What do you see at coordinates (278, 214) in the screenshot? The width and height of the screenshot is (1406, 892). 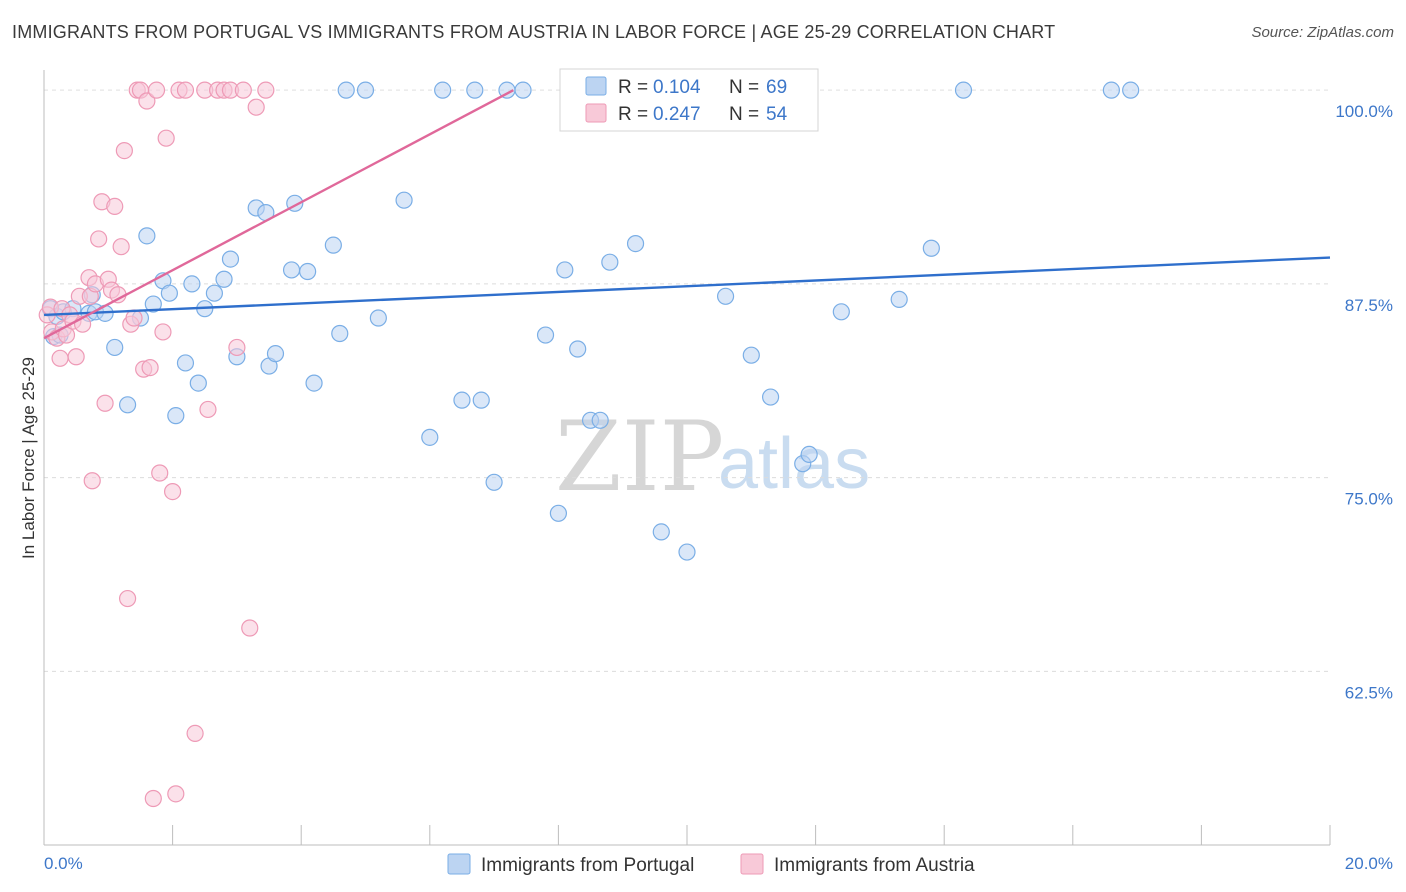 I see `trend-line-austria` at bounding box center [278, 214].